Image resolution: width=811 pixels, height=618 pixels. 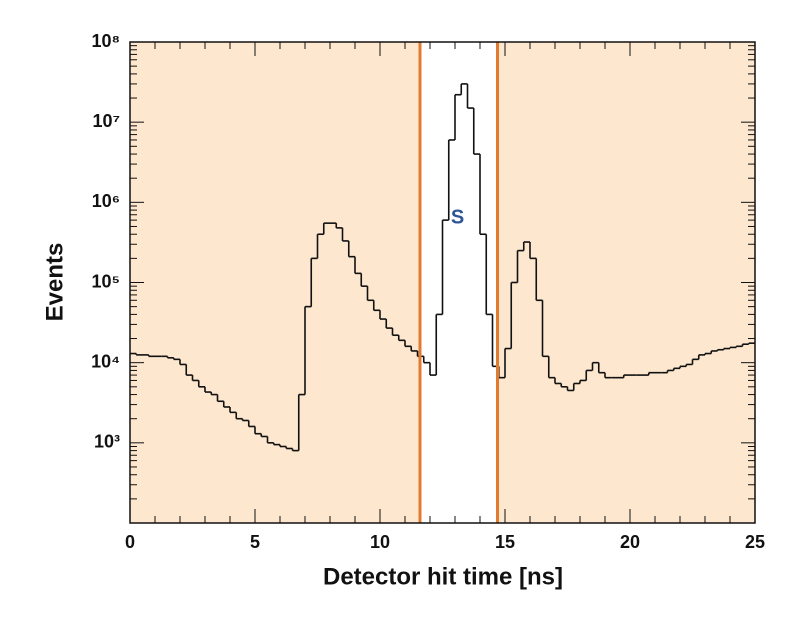 I want to click on x-tick-label: 20, so click(x=630, y=542).